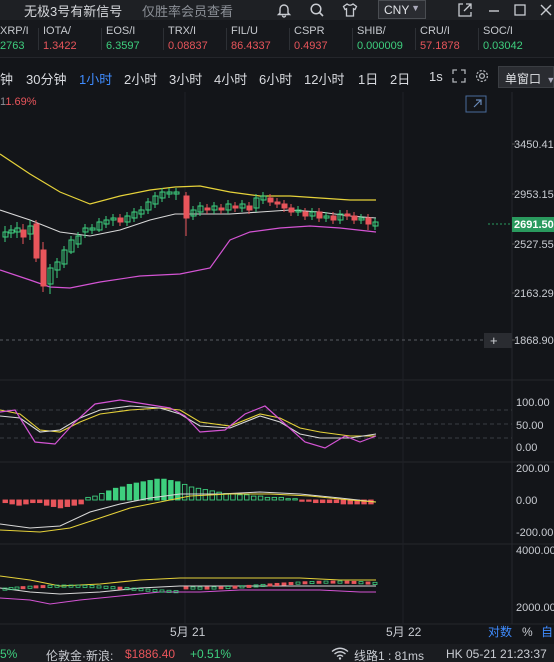  Describe the element at coordinates (546, 10) in the screenshot. I see `close-icon` at that location.